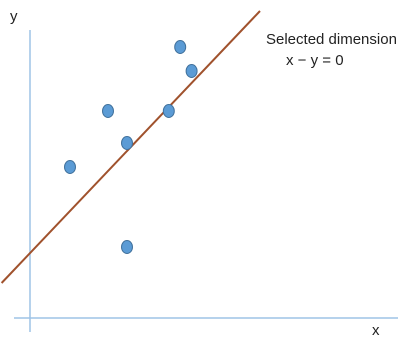 The height and width of the screenshot is (338, 414). What do you see at coordinates (331, 39) in the screenshot?
I see `selected-dimension-label: Selected dimension` at bounding box center [331, 39].